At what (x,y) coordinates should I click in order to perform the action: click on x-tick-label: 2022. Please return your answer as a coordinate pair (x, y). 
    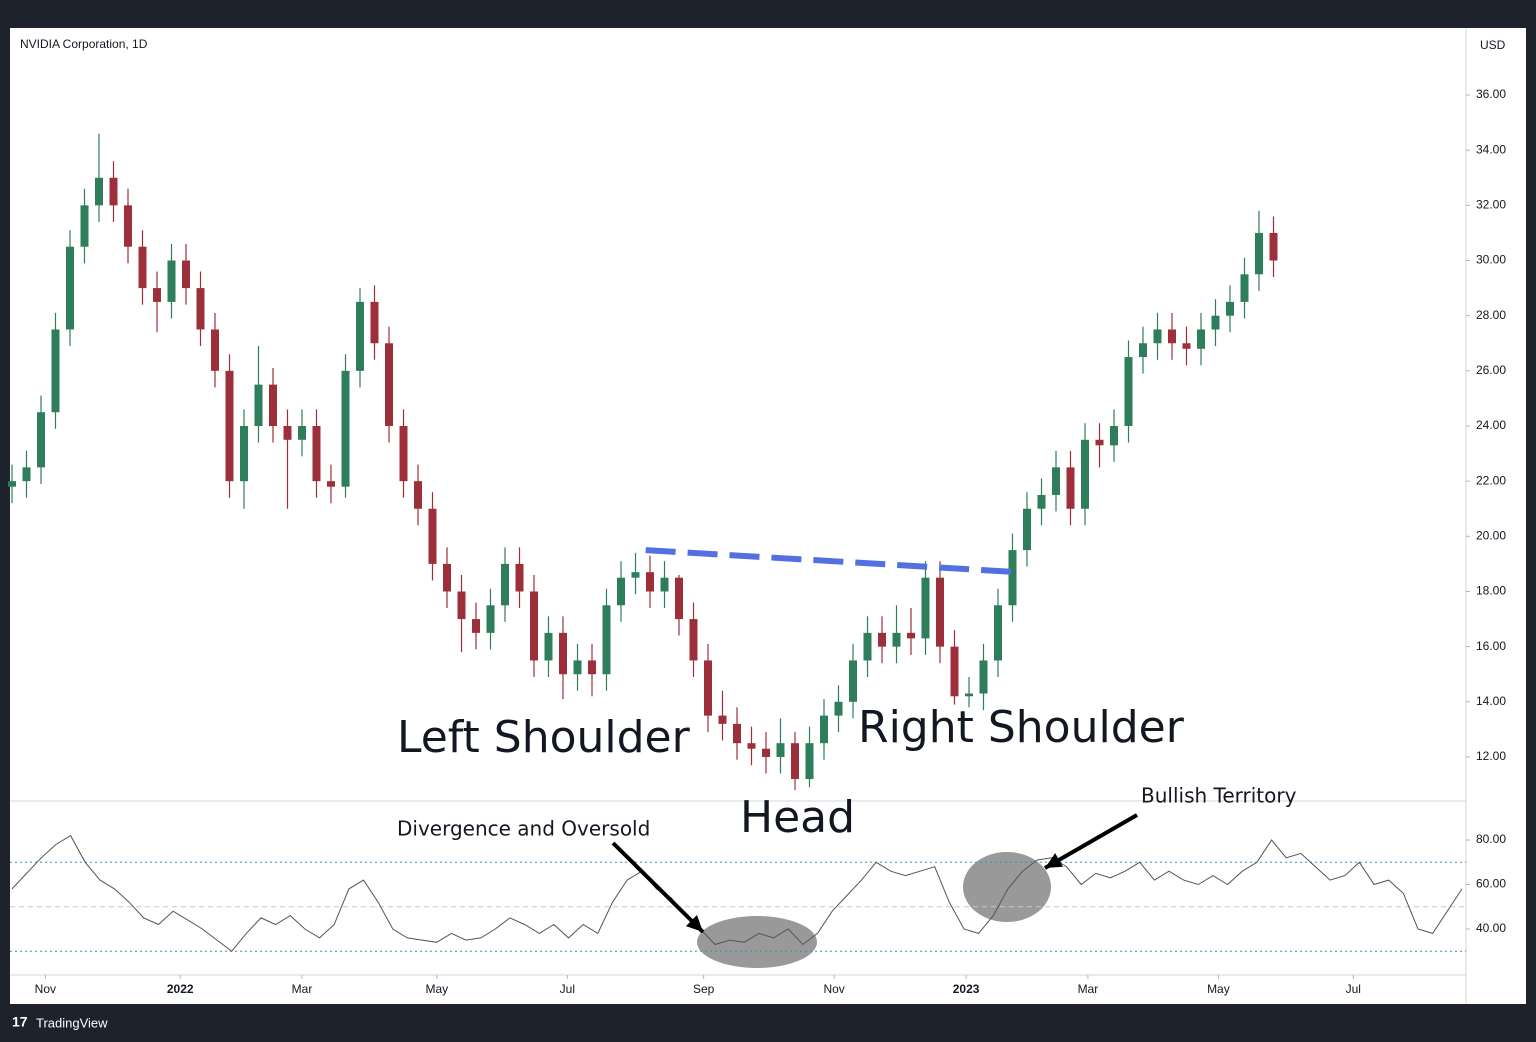
    Looking at the image, I should click on (180, 989).